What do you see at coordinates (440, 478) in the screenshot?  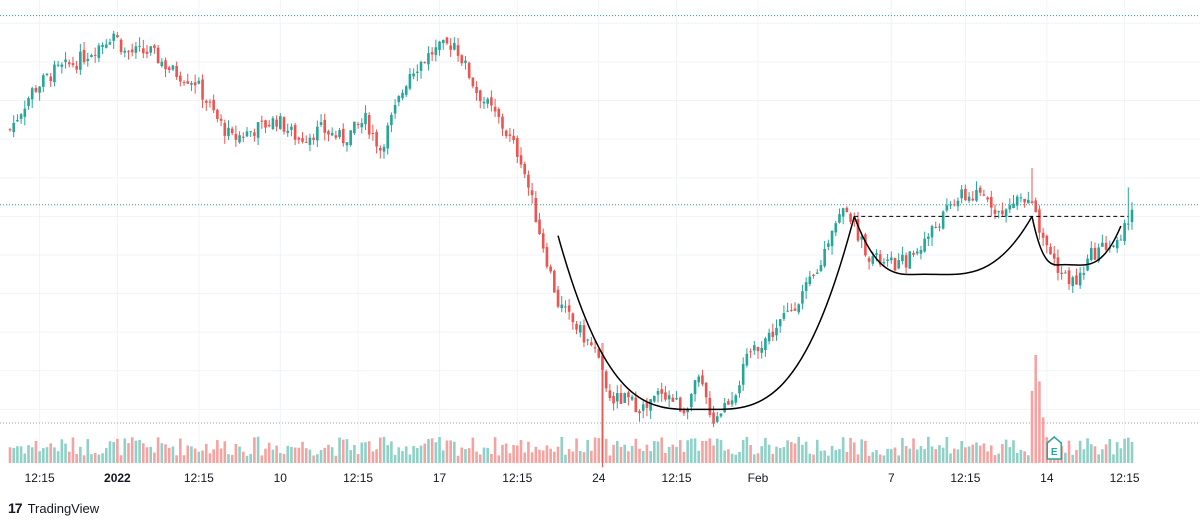 I see `x-axis-tick-label: 17` at bounding box center [440, 478].